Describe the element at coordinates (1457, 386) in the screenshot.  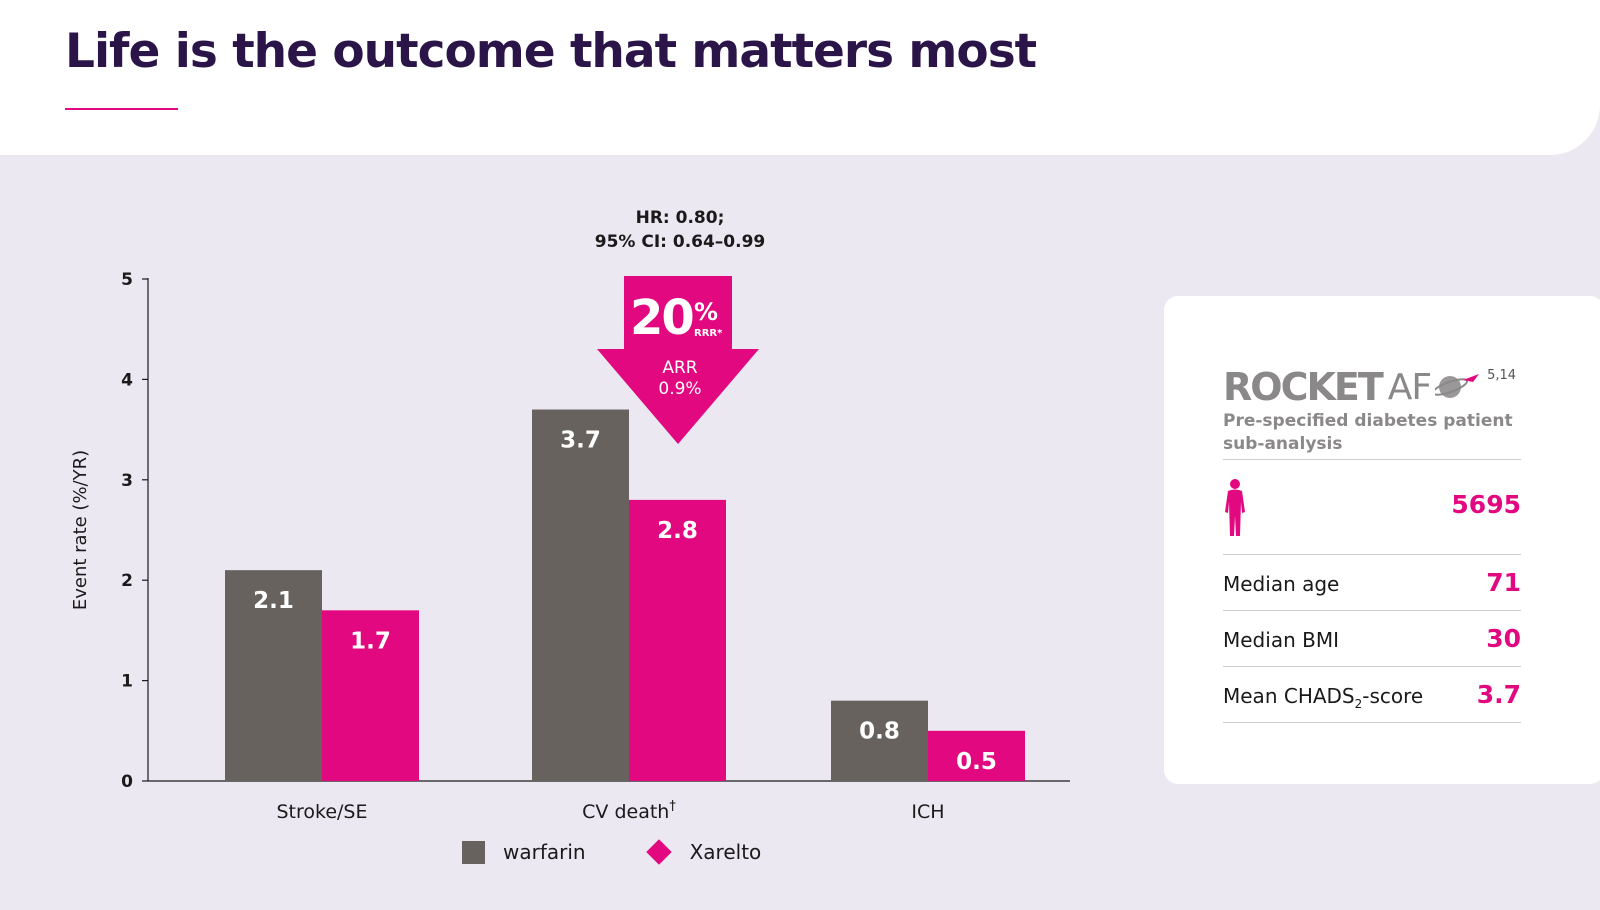
I see `planet-icon` at that location.